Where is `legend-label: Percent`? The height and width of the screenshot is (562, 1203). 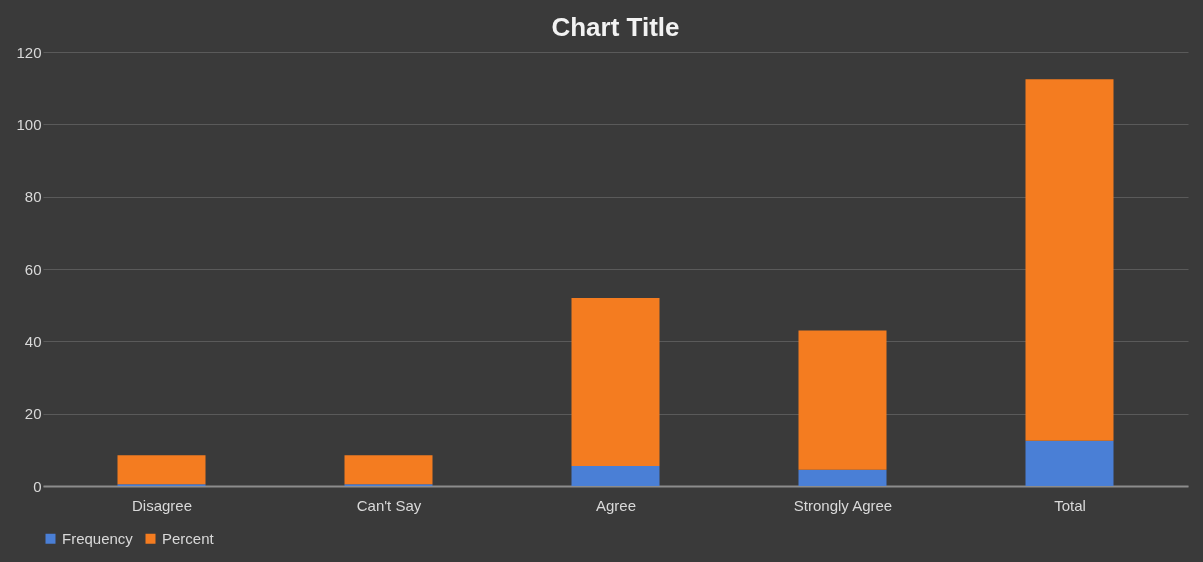
legend-label: Percent is located at coordinates (188, 538).